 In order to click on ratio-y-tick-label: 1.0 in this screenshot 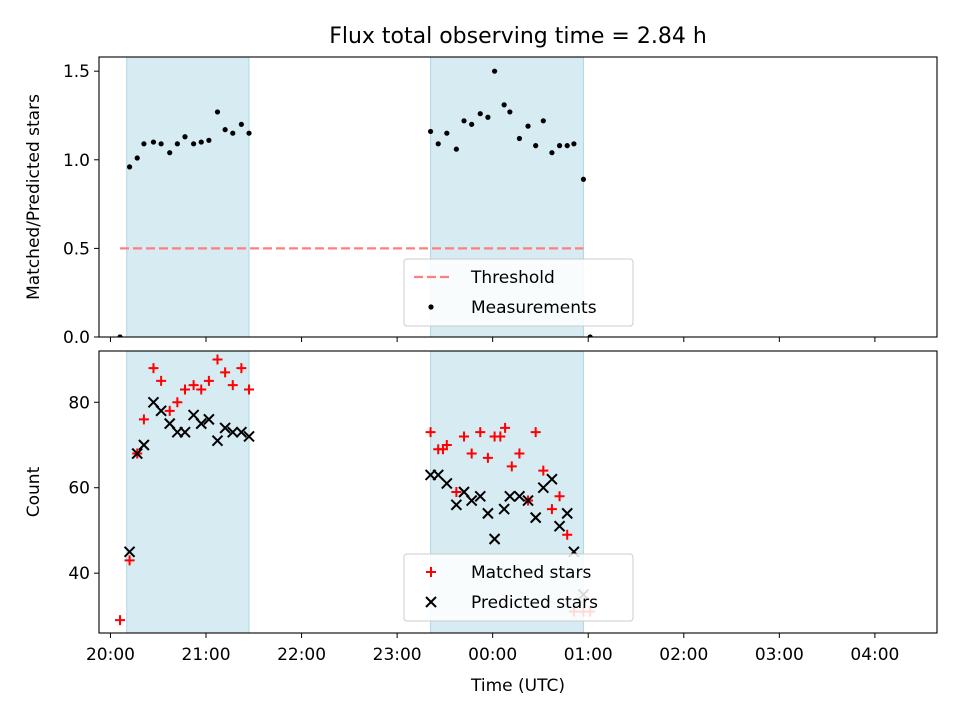, I will do `click(76, 161)`.